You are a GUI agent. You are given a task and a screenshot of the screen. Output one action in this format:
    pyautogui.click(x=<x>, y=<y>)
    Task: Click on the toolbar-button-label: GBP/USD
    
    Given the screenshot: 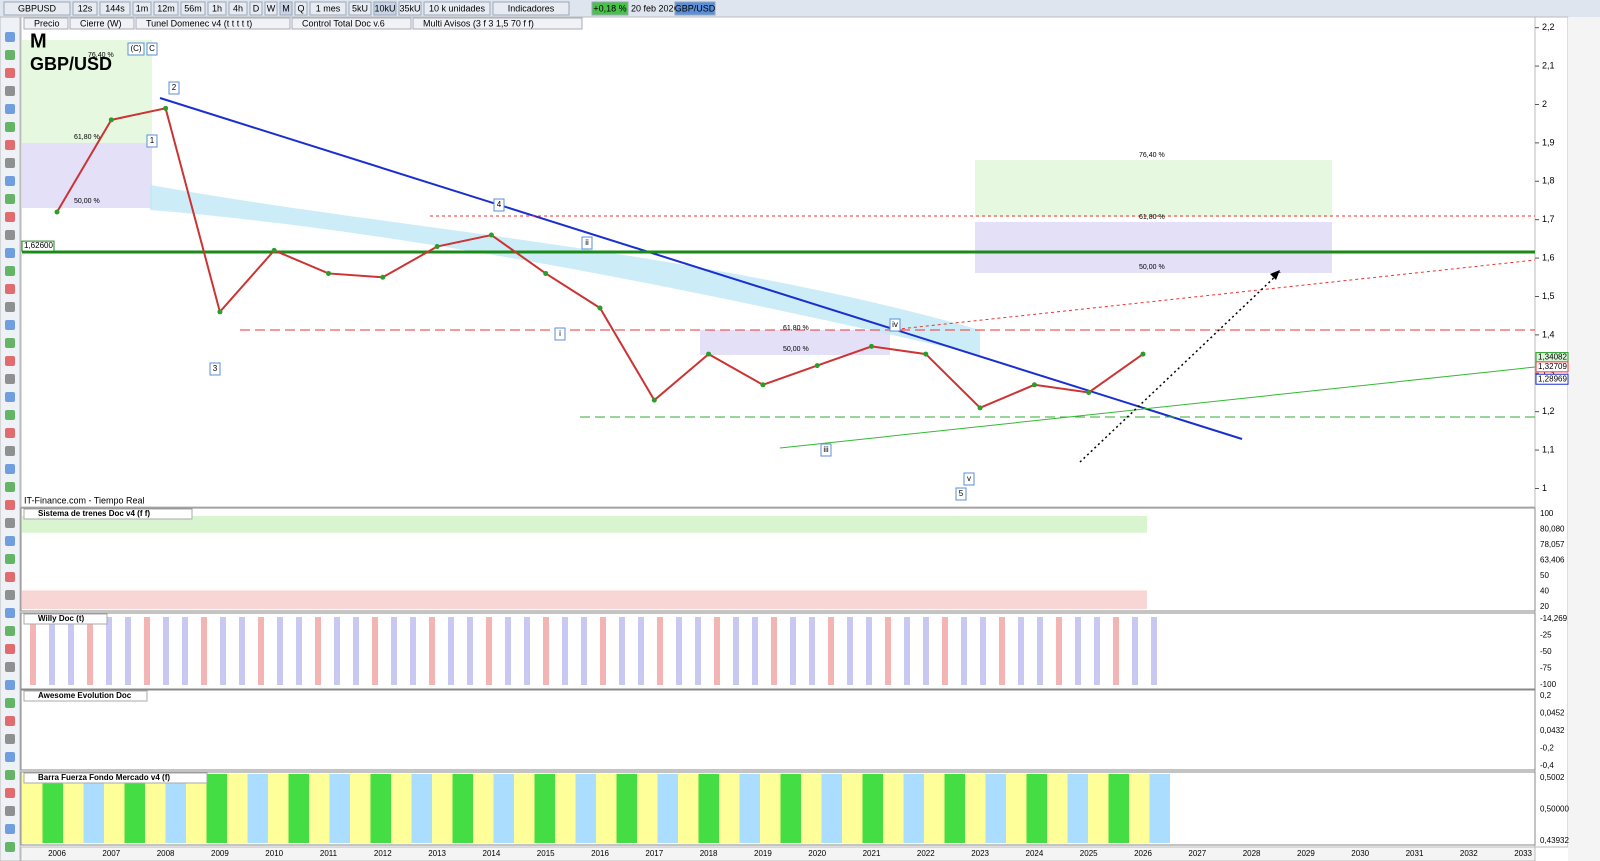 What is the action you would take?
    pyautogui.click(x=695, y=8)
    